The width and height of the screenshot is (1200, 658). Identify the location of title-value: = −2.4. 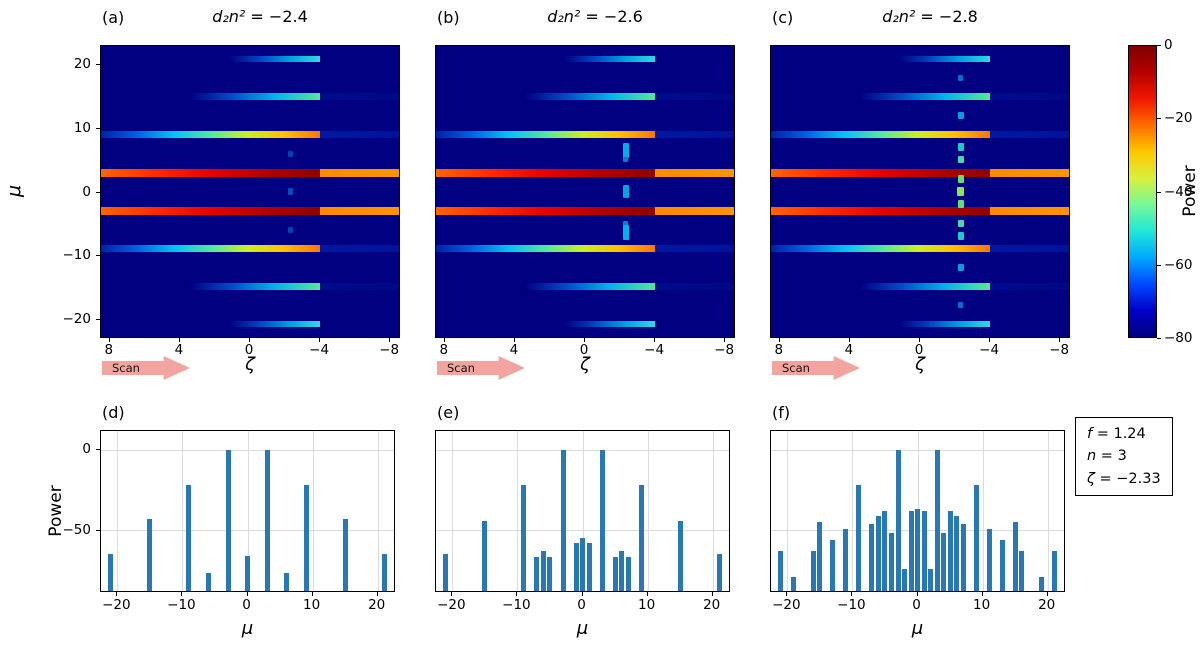
(276, 16).